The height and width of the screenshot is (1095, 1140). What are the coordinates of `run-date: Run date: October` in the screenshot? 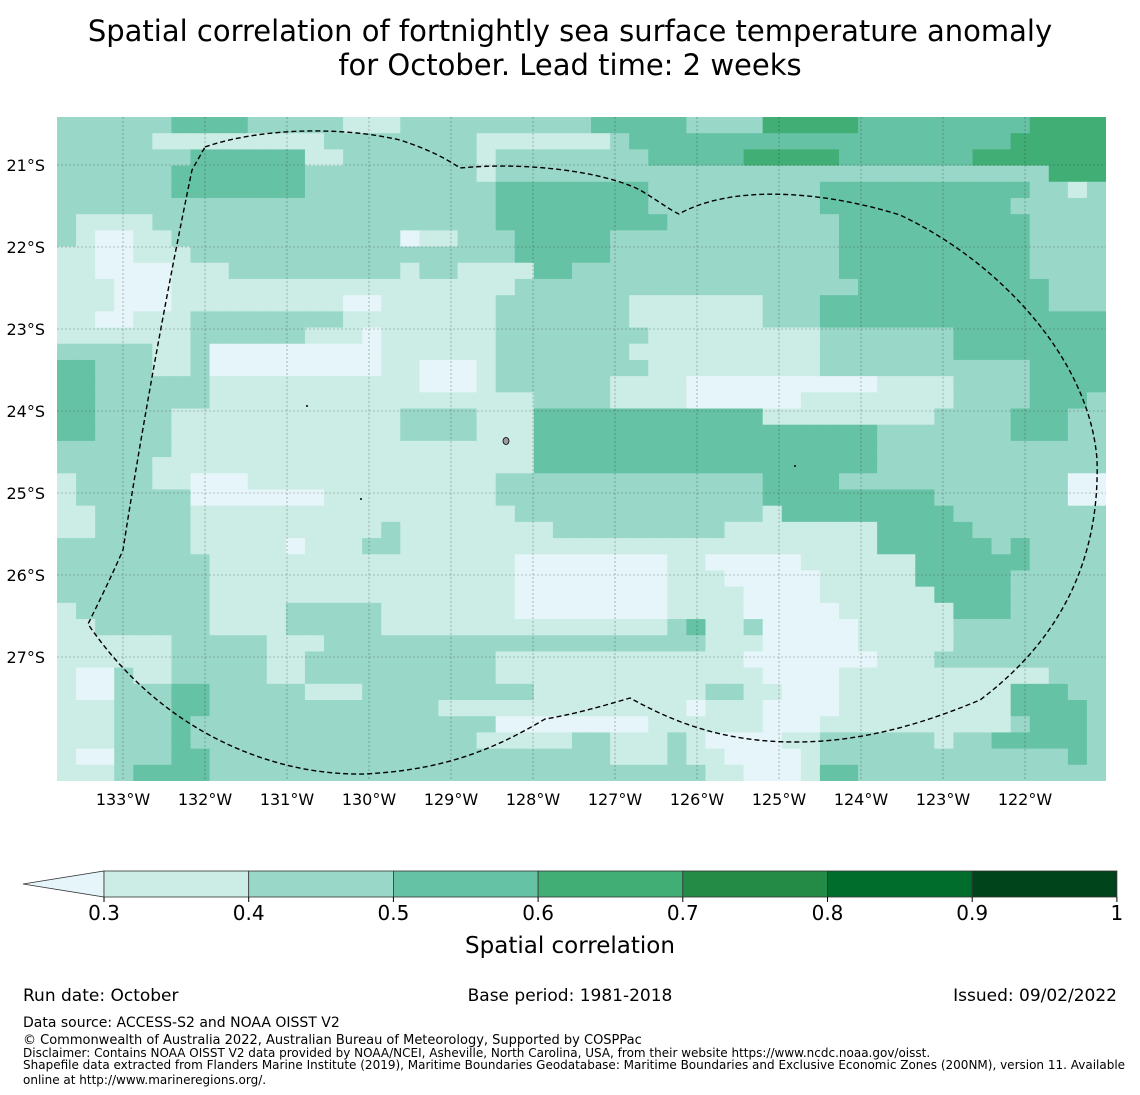 It's located at (101, 996).